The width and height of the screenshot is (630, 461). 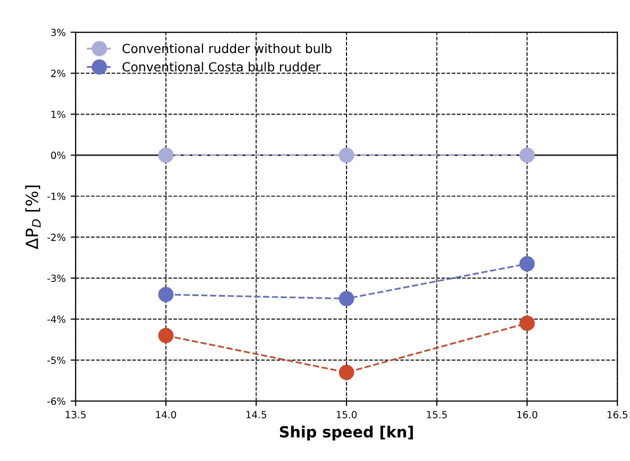 I want to click on y-tick-label: -5%, so click(x=56, y=360).